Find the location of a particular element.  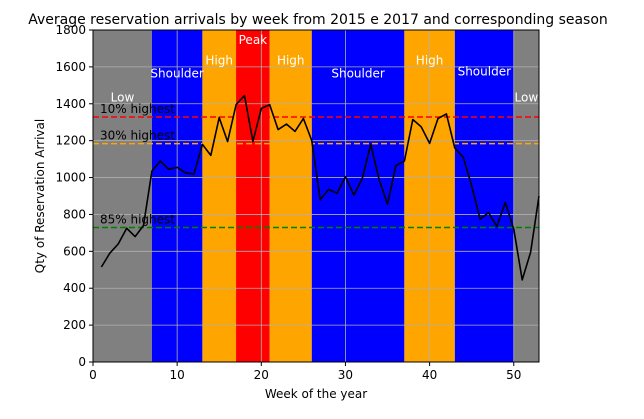

x-axis-label: Week of the year is located at coordinates (316, 394).